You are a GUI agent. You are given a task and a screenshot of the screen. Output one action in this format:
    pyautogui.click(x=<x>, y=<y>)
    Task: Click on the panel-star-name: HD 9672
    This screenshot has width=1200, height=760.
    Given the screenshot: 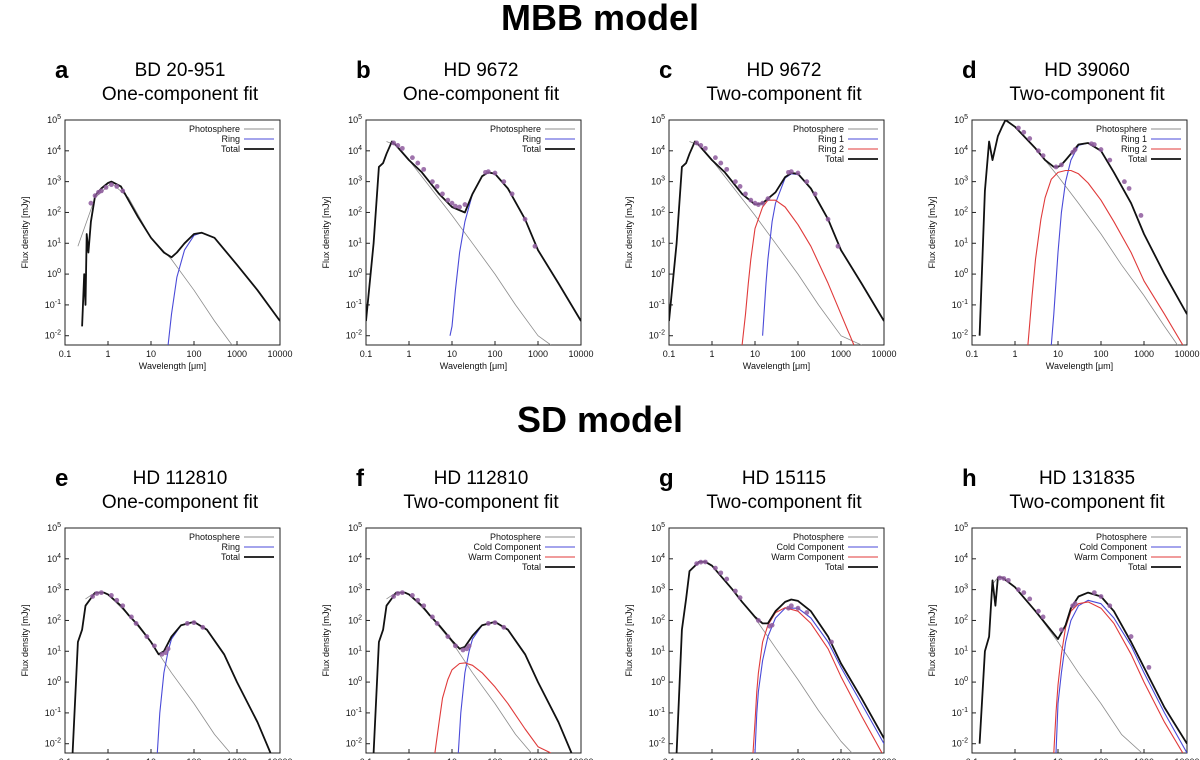 What is the action you would take?
    pyautogui.click(x=481, y=70)
    